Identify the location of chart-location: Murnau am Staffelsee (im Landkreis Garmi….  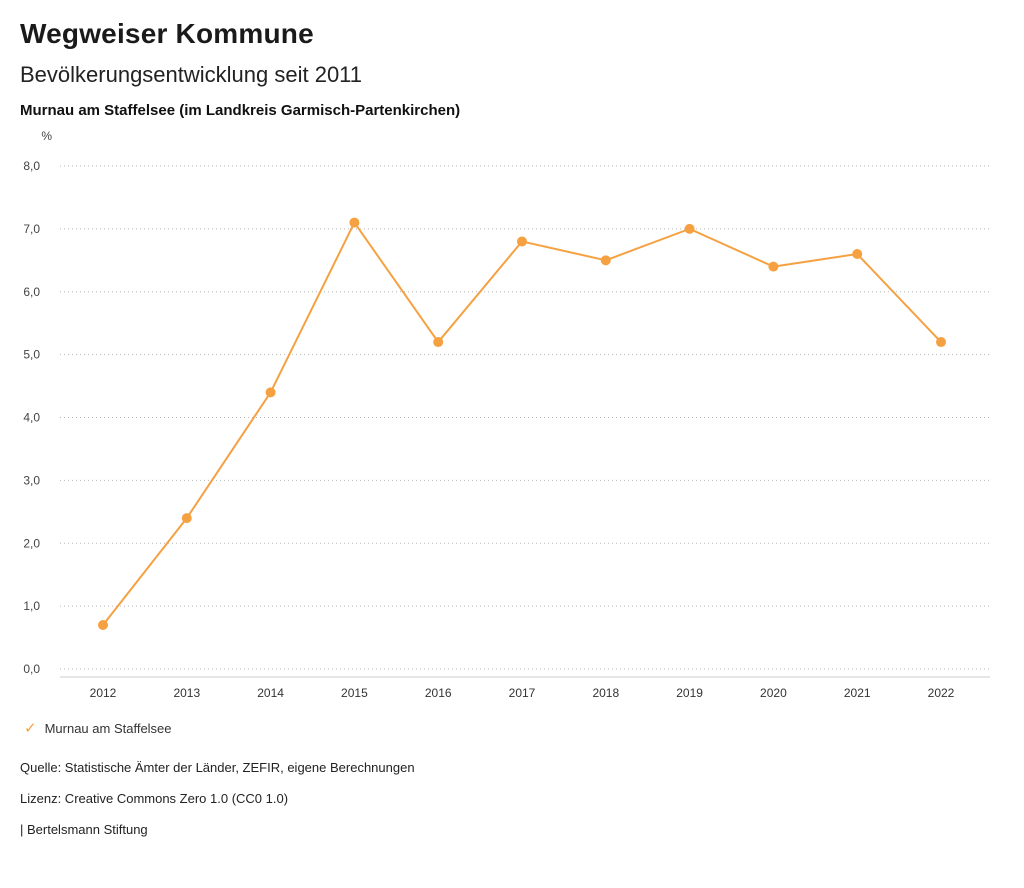
(240, 110).